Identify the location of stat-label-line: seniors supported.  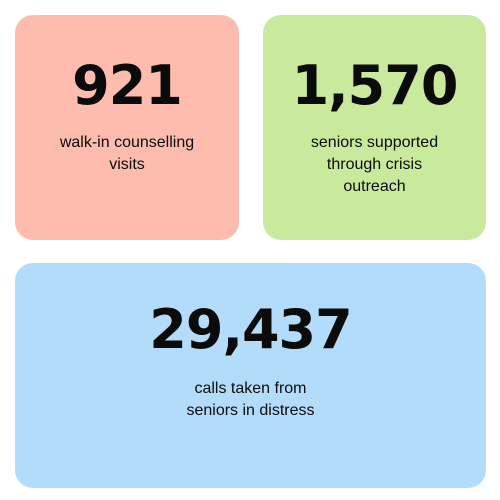
(374, 142).